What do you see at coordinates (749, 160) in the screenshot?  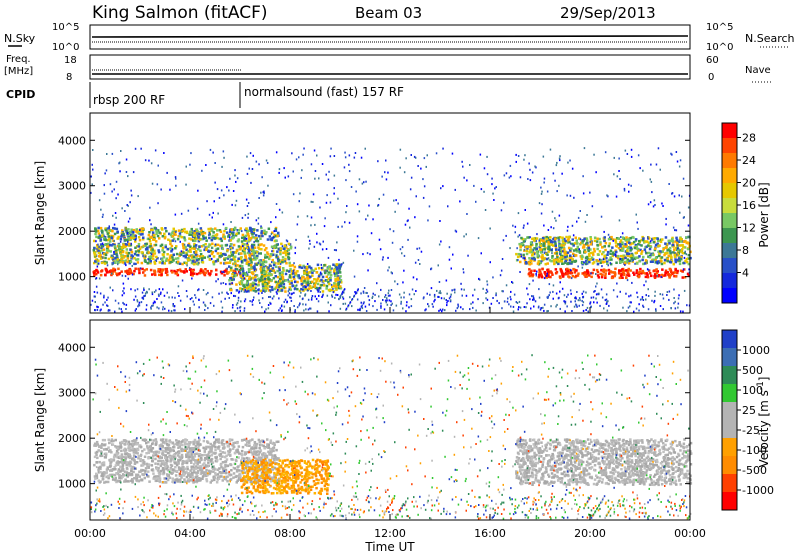 I see `power-colorbar-tick-label: 24` at bounding box center [749, 160].